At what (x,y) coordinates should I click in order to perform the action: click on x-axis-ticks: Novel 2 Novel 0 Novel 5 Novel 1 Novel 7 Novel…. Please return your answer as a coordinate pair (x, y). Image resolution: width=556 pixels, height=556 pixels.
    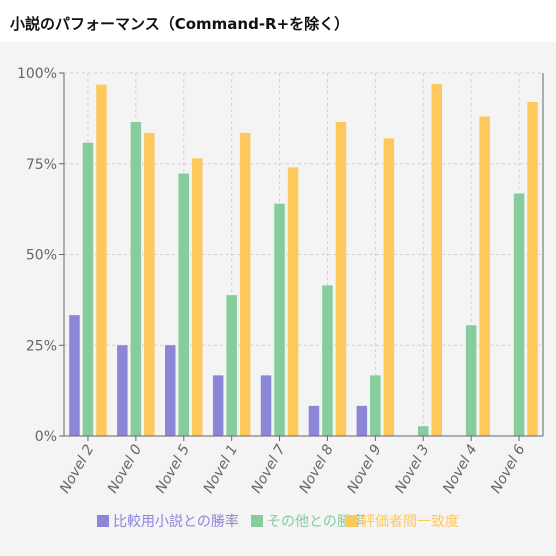
    Looking at the image, I should click on (293, 466).